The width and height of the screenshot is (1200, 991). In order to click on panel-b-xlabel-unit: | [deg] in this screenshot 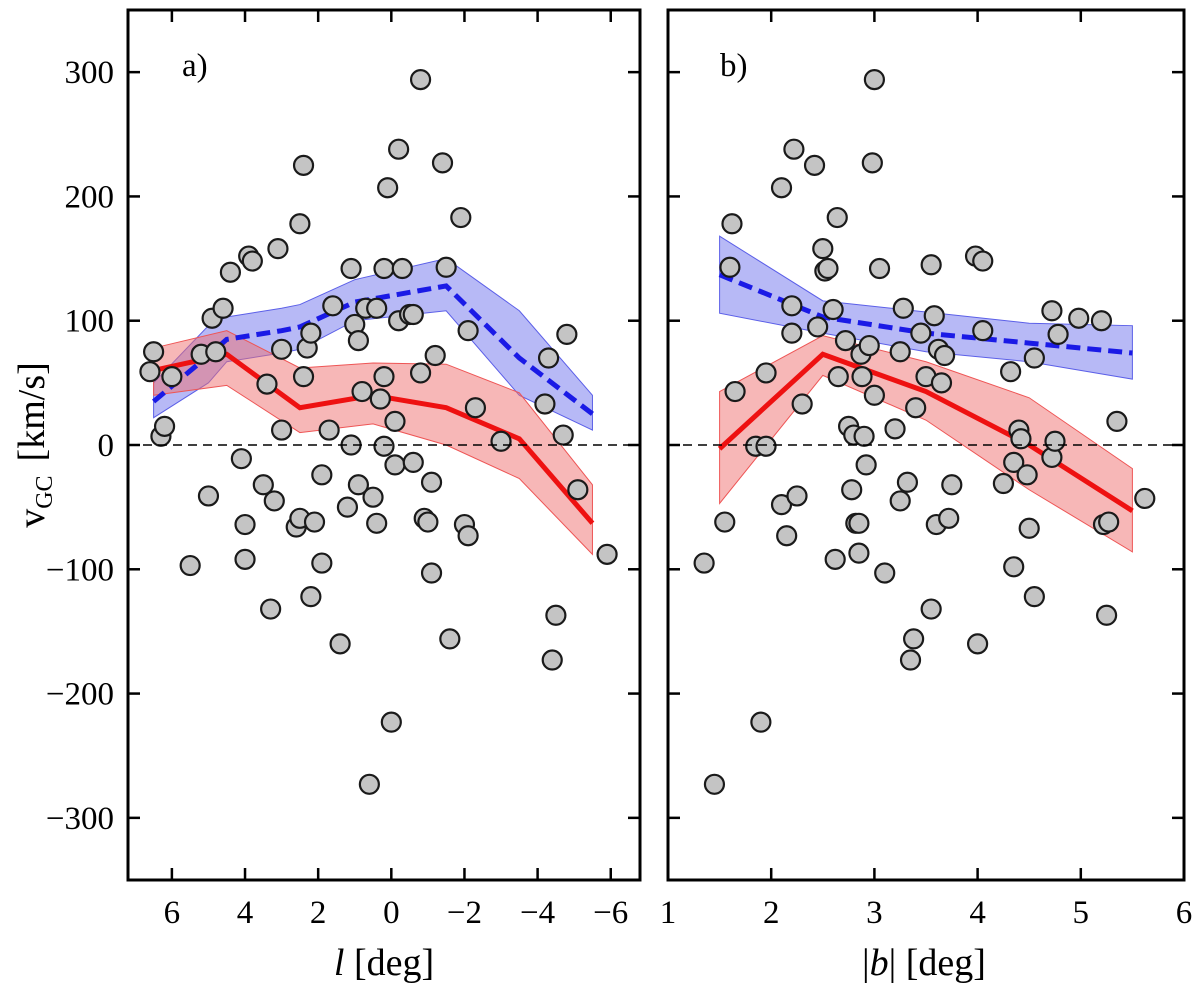, I will do `click(937, 963)`.